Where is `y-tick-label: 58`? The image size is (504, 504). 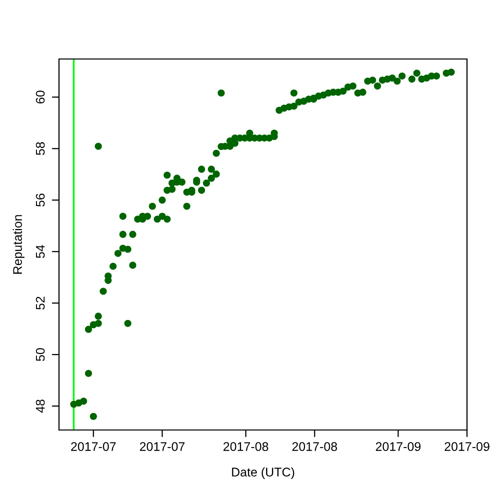
y-tick-label: 58 is located at coordinates (40, 149).